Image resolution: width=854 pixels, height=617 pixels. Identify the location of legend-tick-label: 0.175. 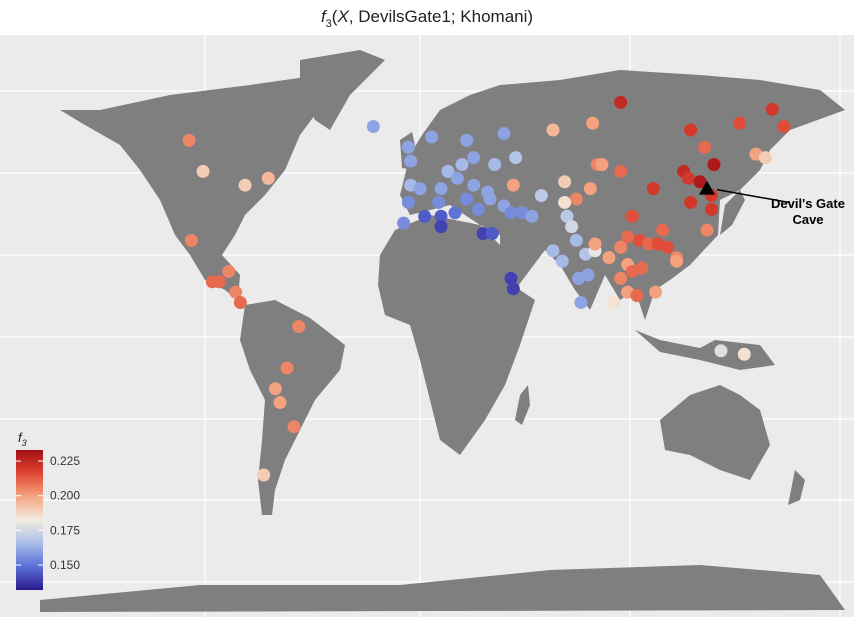
(65, 530).